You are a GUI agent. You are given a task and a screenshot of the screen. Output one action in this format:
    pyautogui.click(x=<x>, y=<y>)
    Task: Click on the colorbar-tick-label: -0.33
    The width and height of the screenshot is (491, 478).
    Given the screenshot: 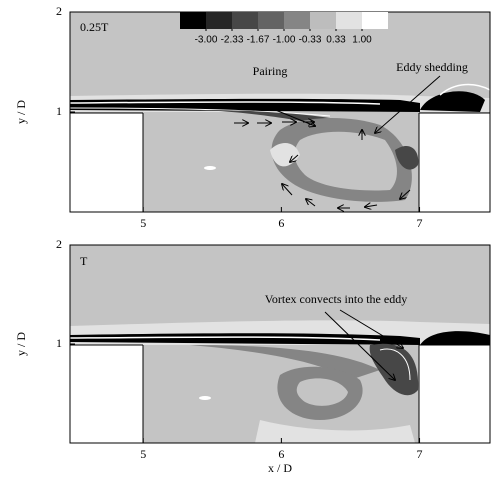 What is the action you would take?
    pyautogui.click(x=310, y=40)
    